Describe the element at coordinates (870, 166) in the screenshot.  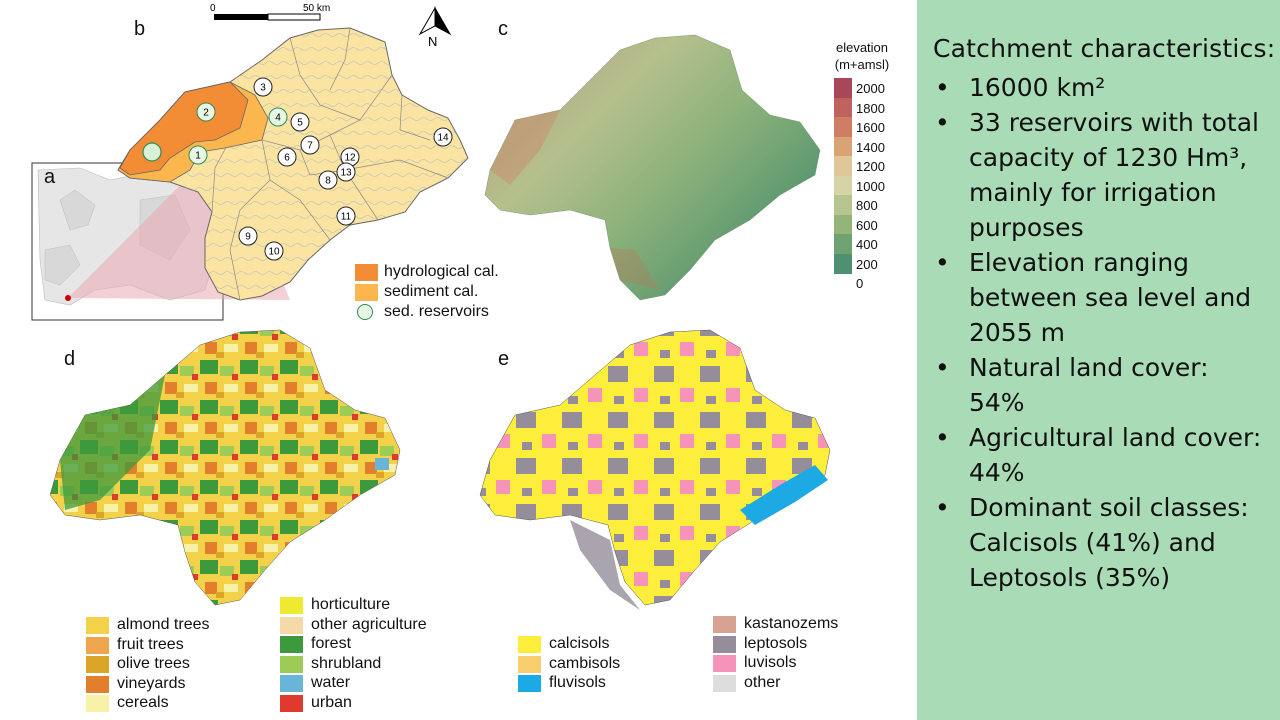
I see `elevation-tick-label: 1200` at that location.